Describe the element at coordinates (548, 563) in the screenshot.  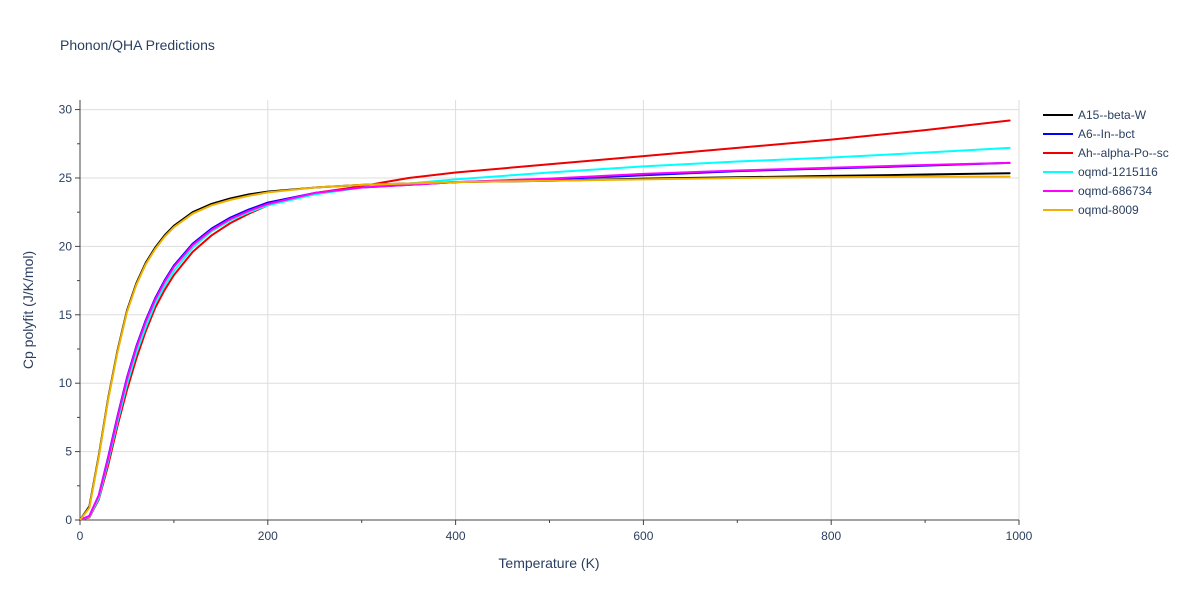
I see `x-axis-label: Temperature (K)` at that location.